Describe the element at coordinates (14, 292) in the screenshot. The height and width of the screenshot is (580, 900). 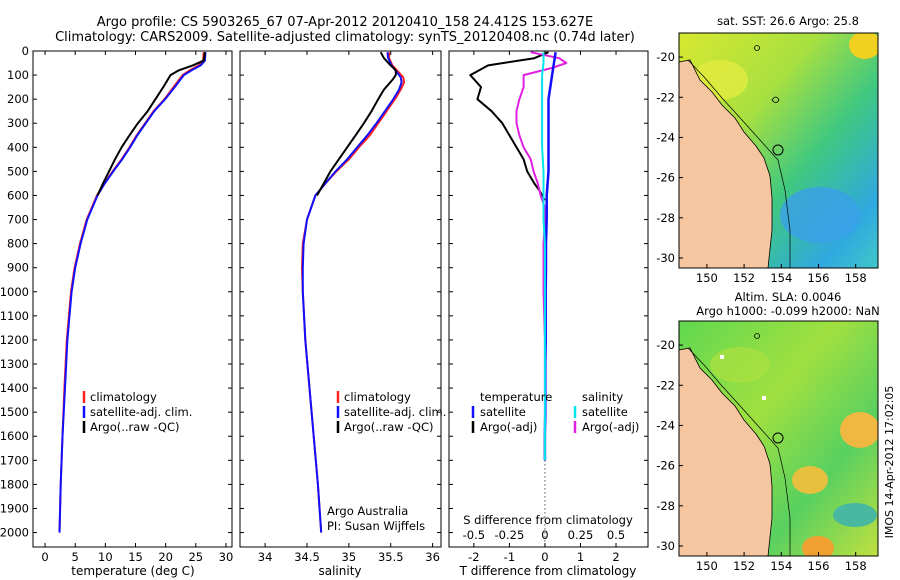
I see `y-tick-label: 1000` at that location.